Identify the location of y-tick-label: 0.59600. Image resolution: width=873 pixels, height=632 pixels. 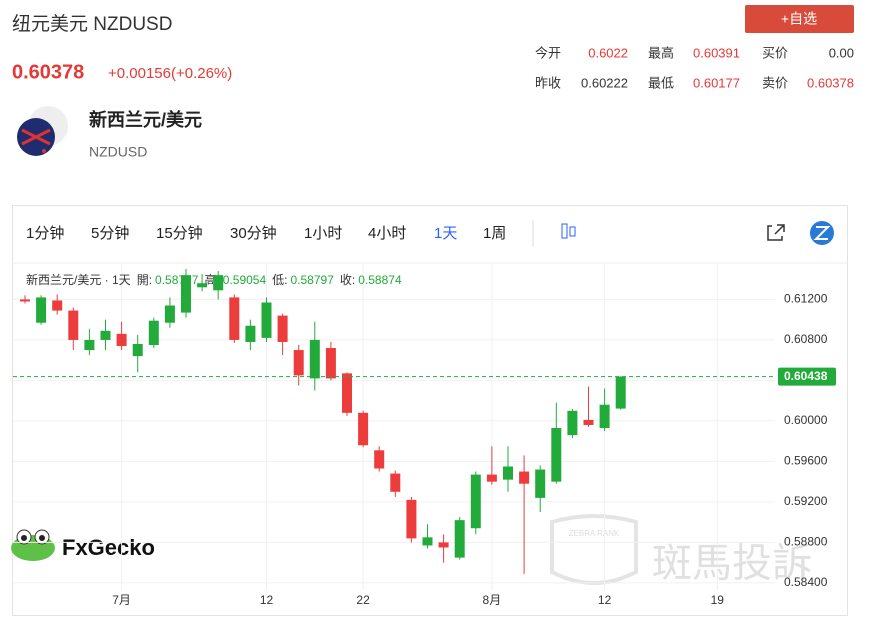
(806, 461).